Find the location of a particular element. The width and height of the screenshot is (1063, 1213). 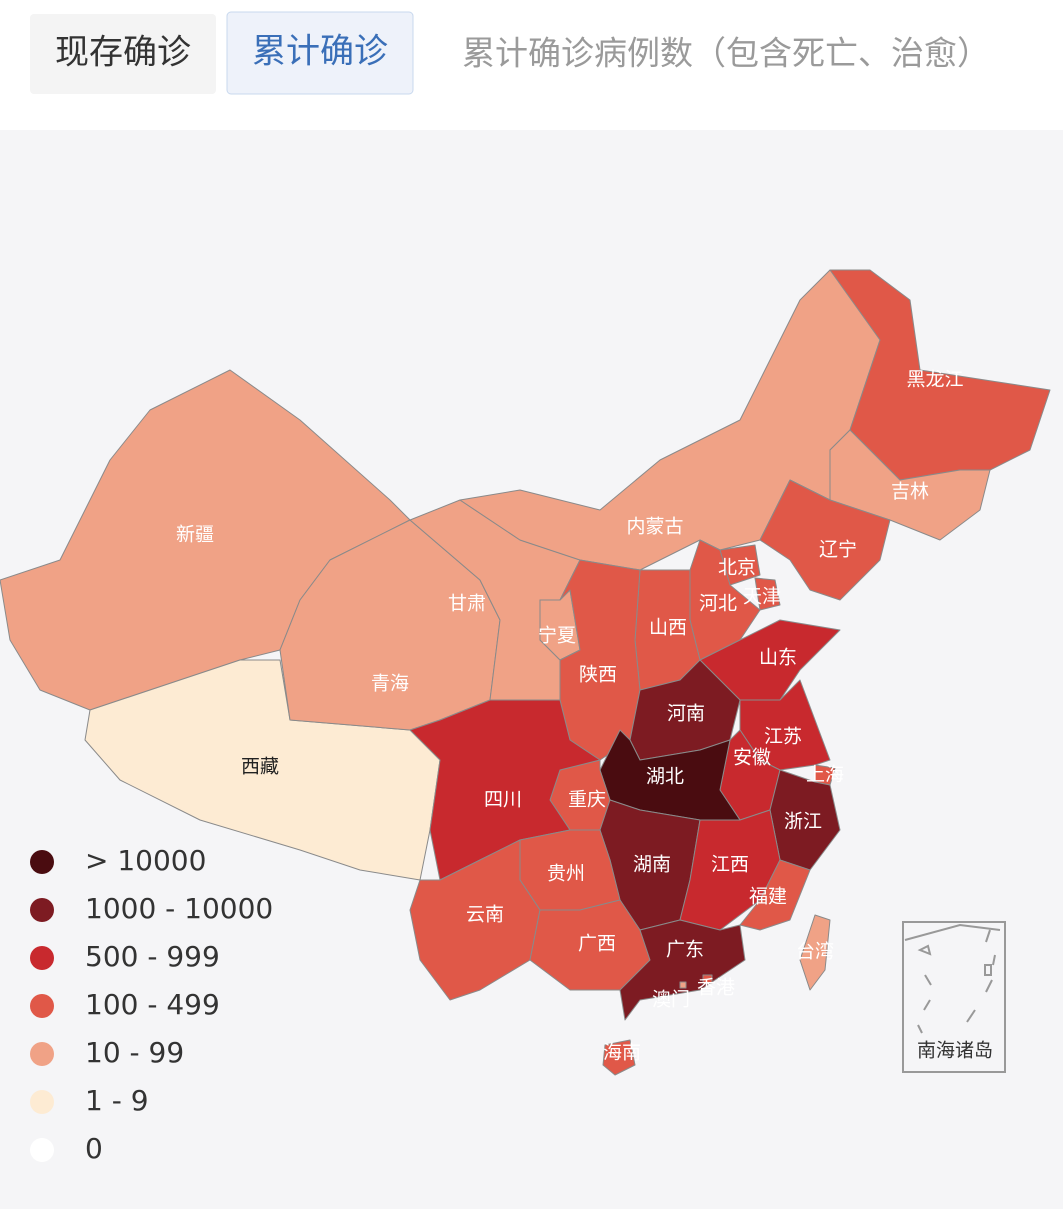

tab-label: 累计确诊 is located at coordinates (320, 52).